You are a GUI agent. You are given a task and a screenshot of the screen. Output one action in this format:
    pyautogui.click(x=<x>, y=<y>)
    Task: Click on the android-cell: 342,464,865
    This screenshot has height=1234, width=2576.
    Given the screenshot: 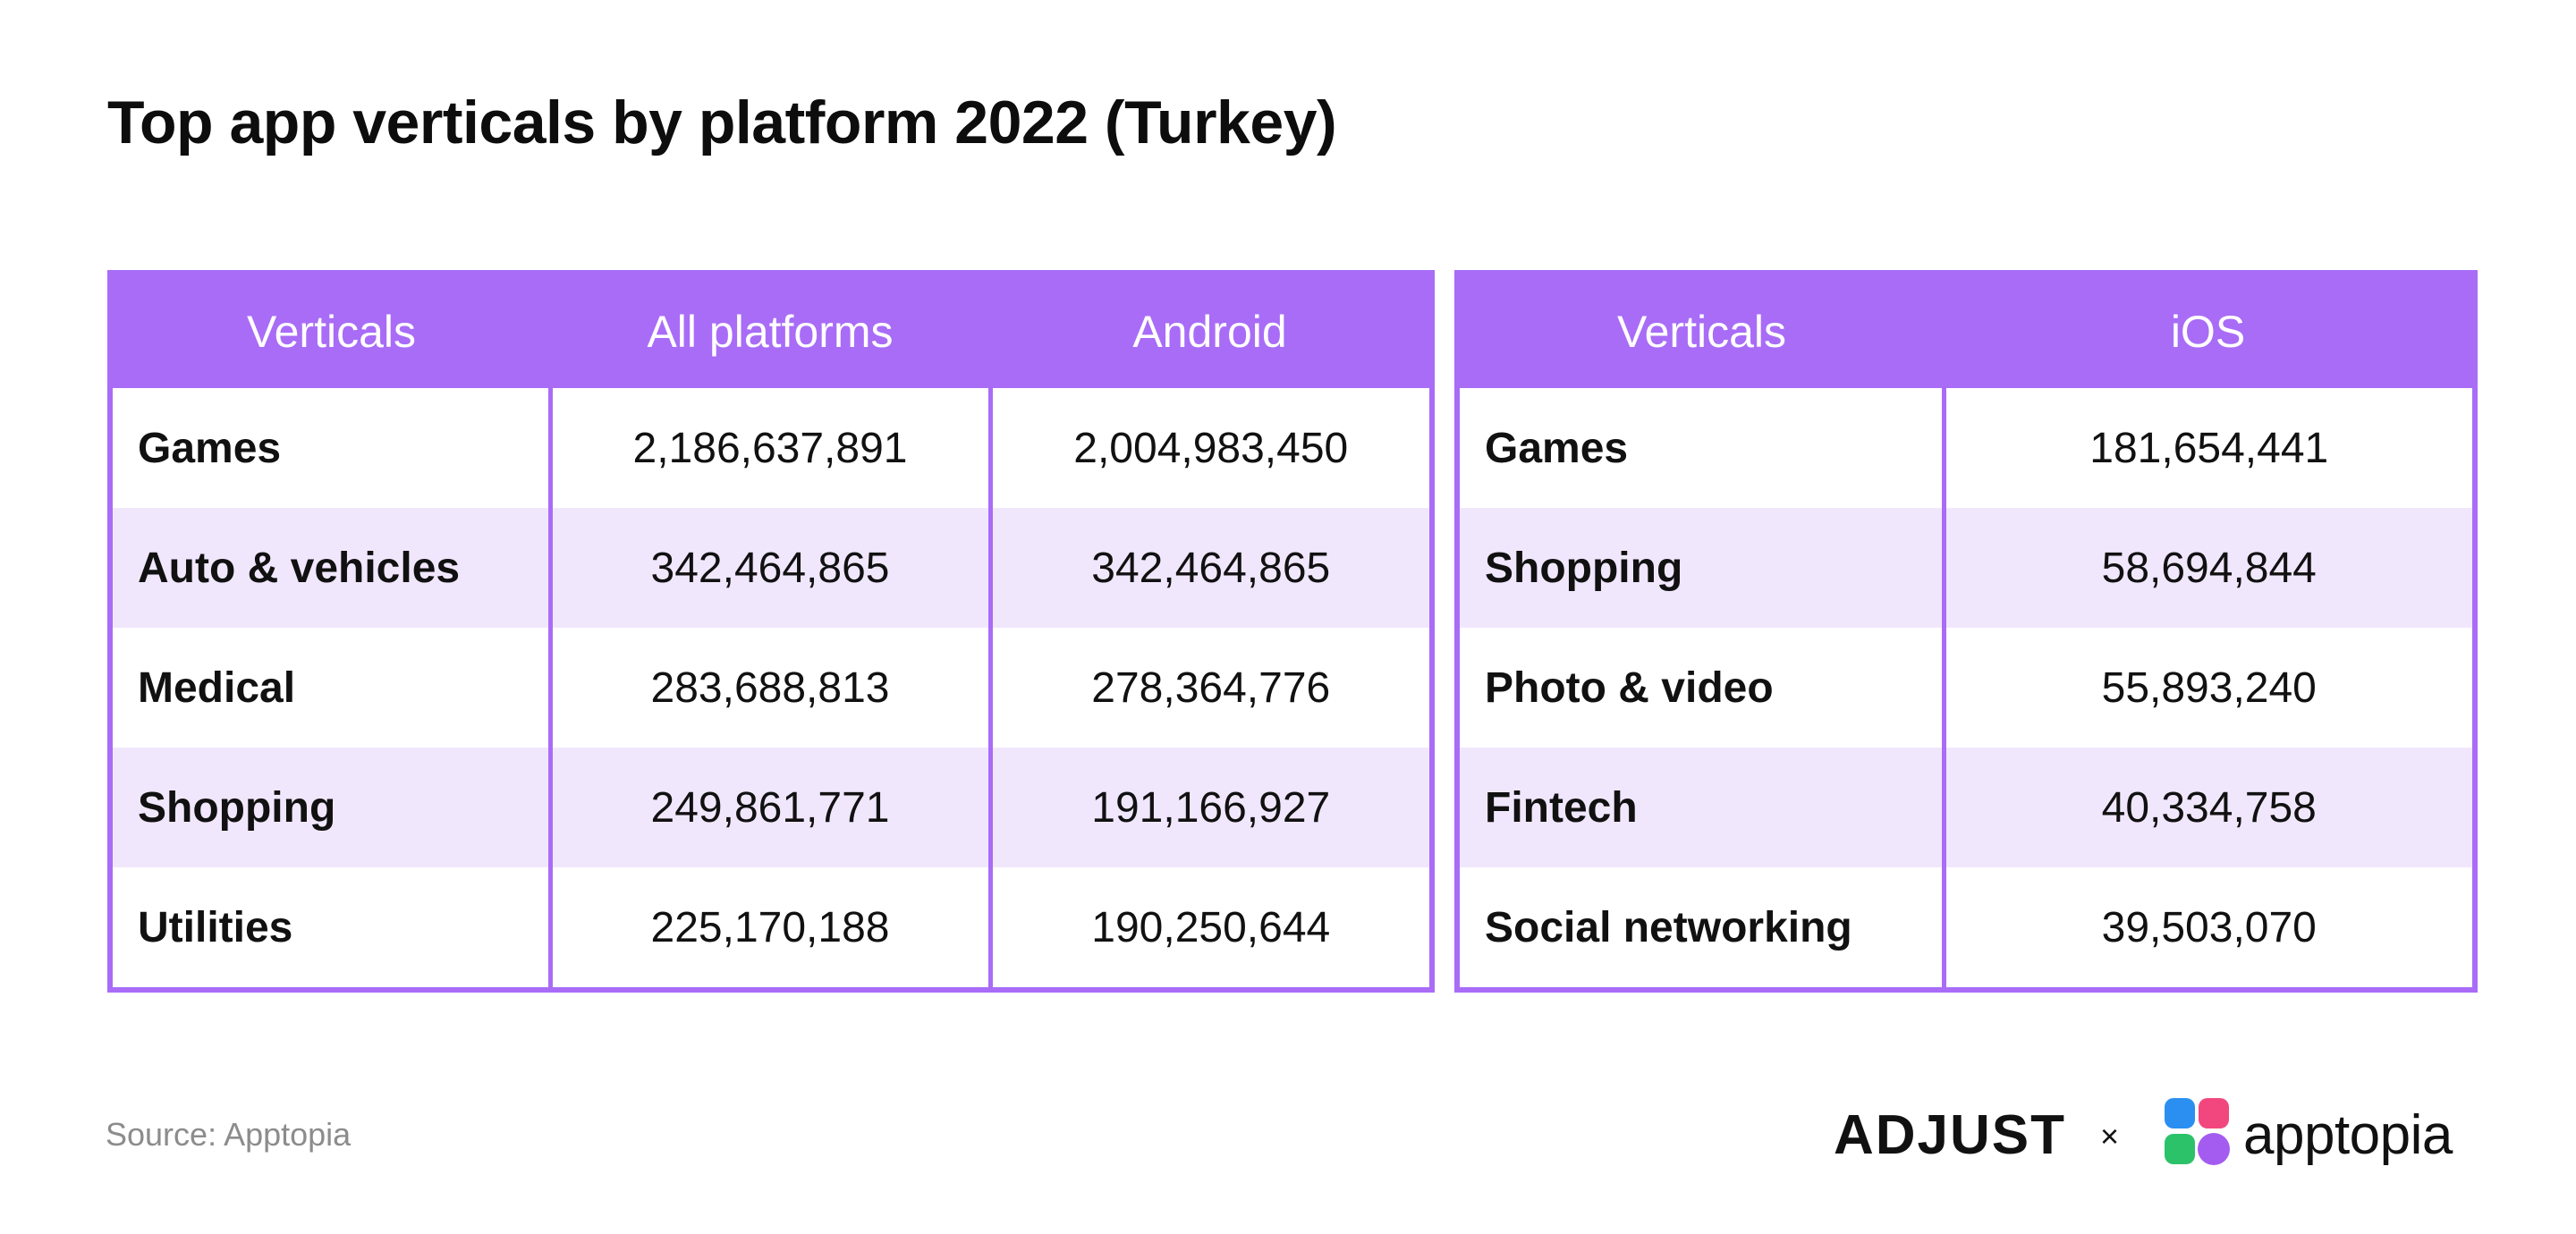 What is the action you would take?
    pyautogui.click(x=1211, y=568)
    